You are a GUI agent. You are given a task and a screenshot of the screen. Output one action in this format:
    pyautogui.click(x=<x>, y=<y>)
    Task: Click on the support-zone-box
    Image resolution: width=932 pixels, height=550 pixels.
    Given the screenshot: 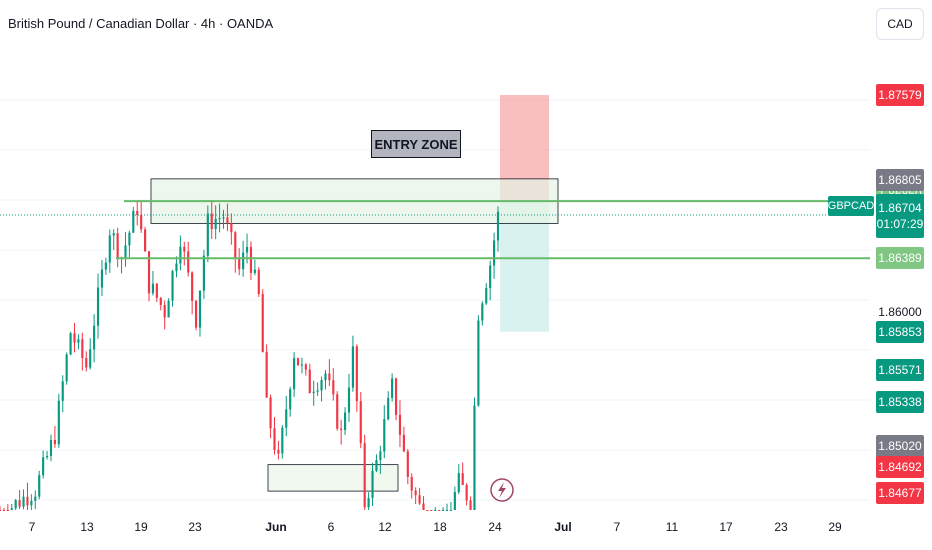 What is the action you would take?
    pyautogui.click(x=333, y=478)
    